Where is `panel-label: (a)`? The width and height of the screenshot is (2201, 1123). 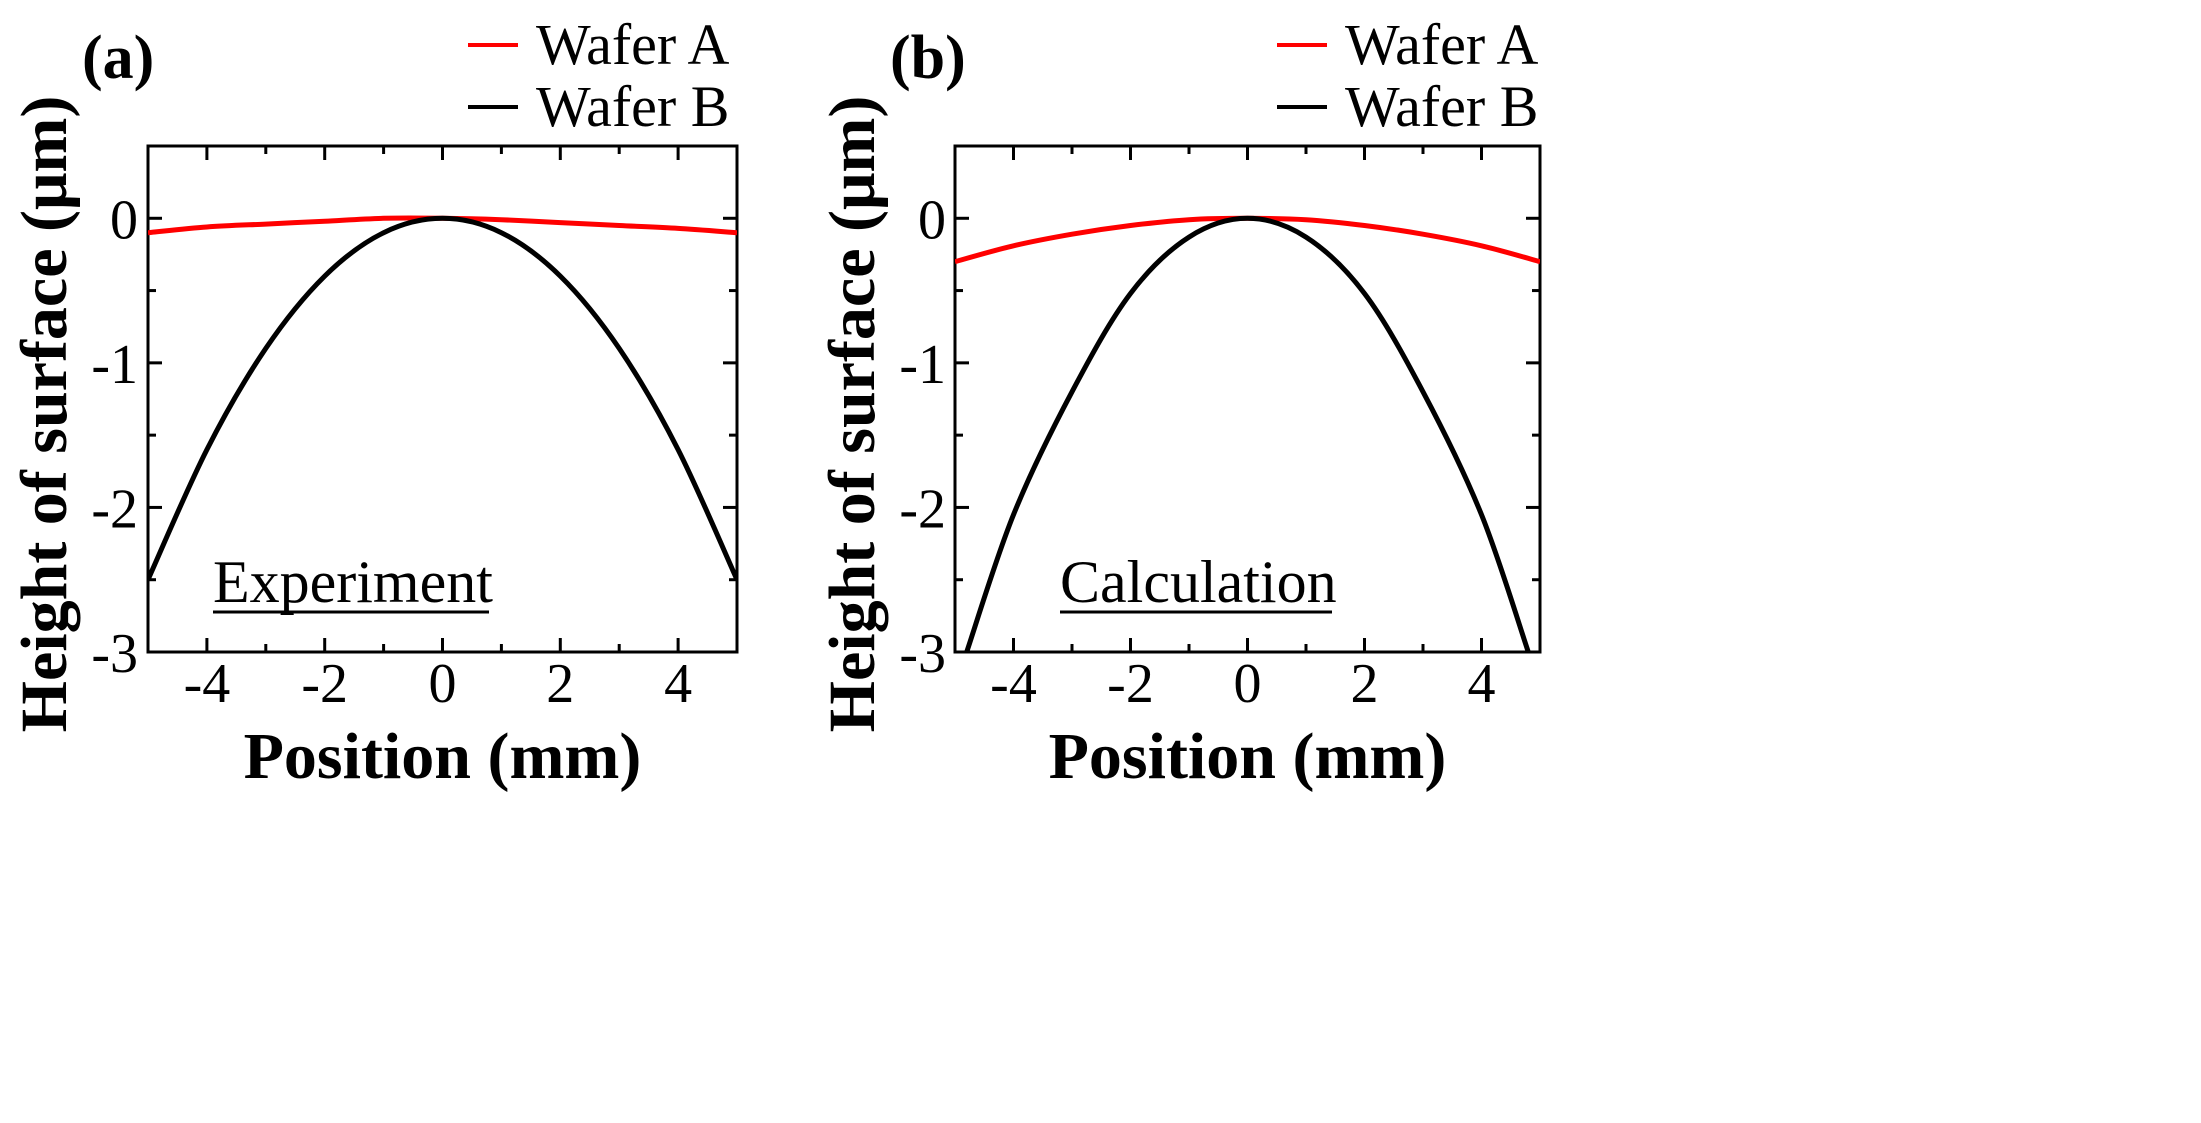 panel-label: (a) is located at coordinates (118, 58).